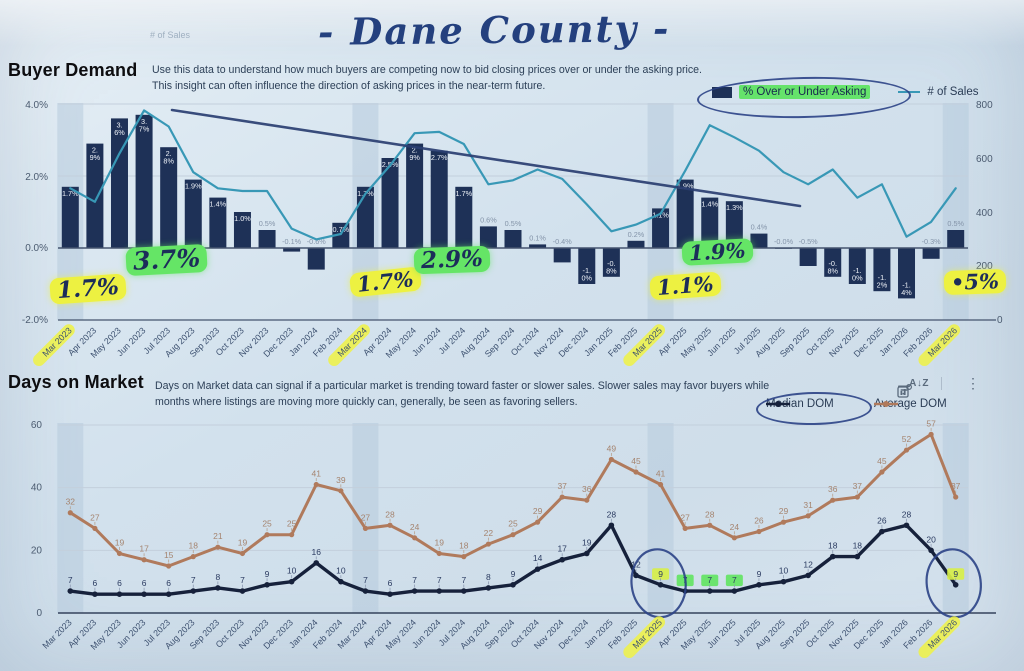 This screenshot has height=671, width=1024. What do you see at coordinates (636, 234) in the screenshot?
I see `svg-text: 0.2%` at bounding box center [636, 234].